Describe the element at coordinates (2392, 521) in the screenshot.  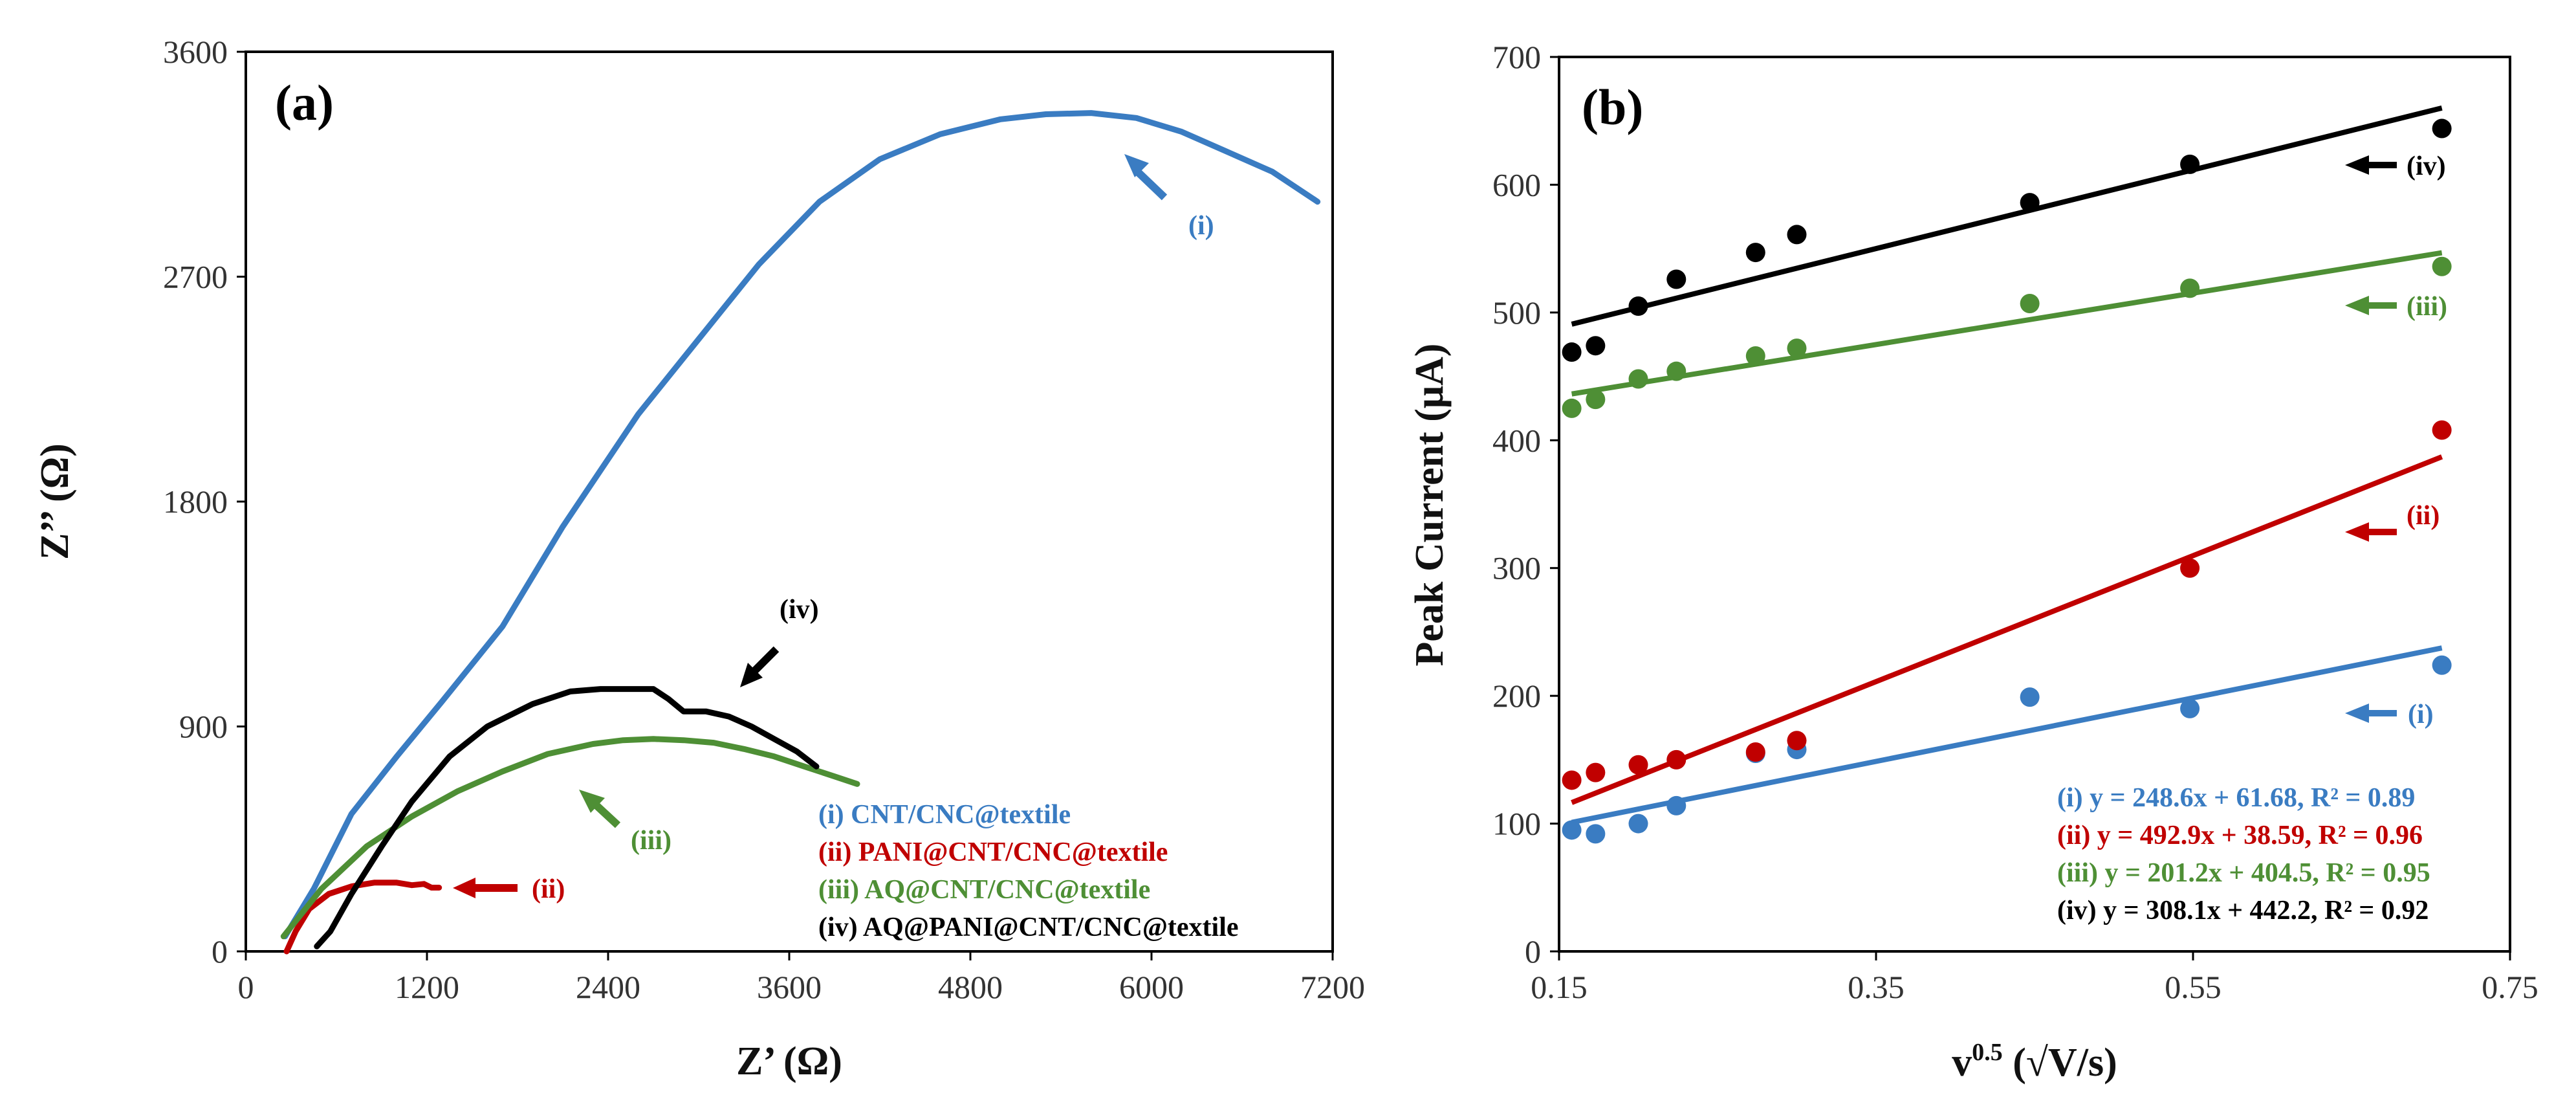
I see `panel-b-annotation-ii: (ii)` at that location.